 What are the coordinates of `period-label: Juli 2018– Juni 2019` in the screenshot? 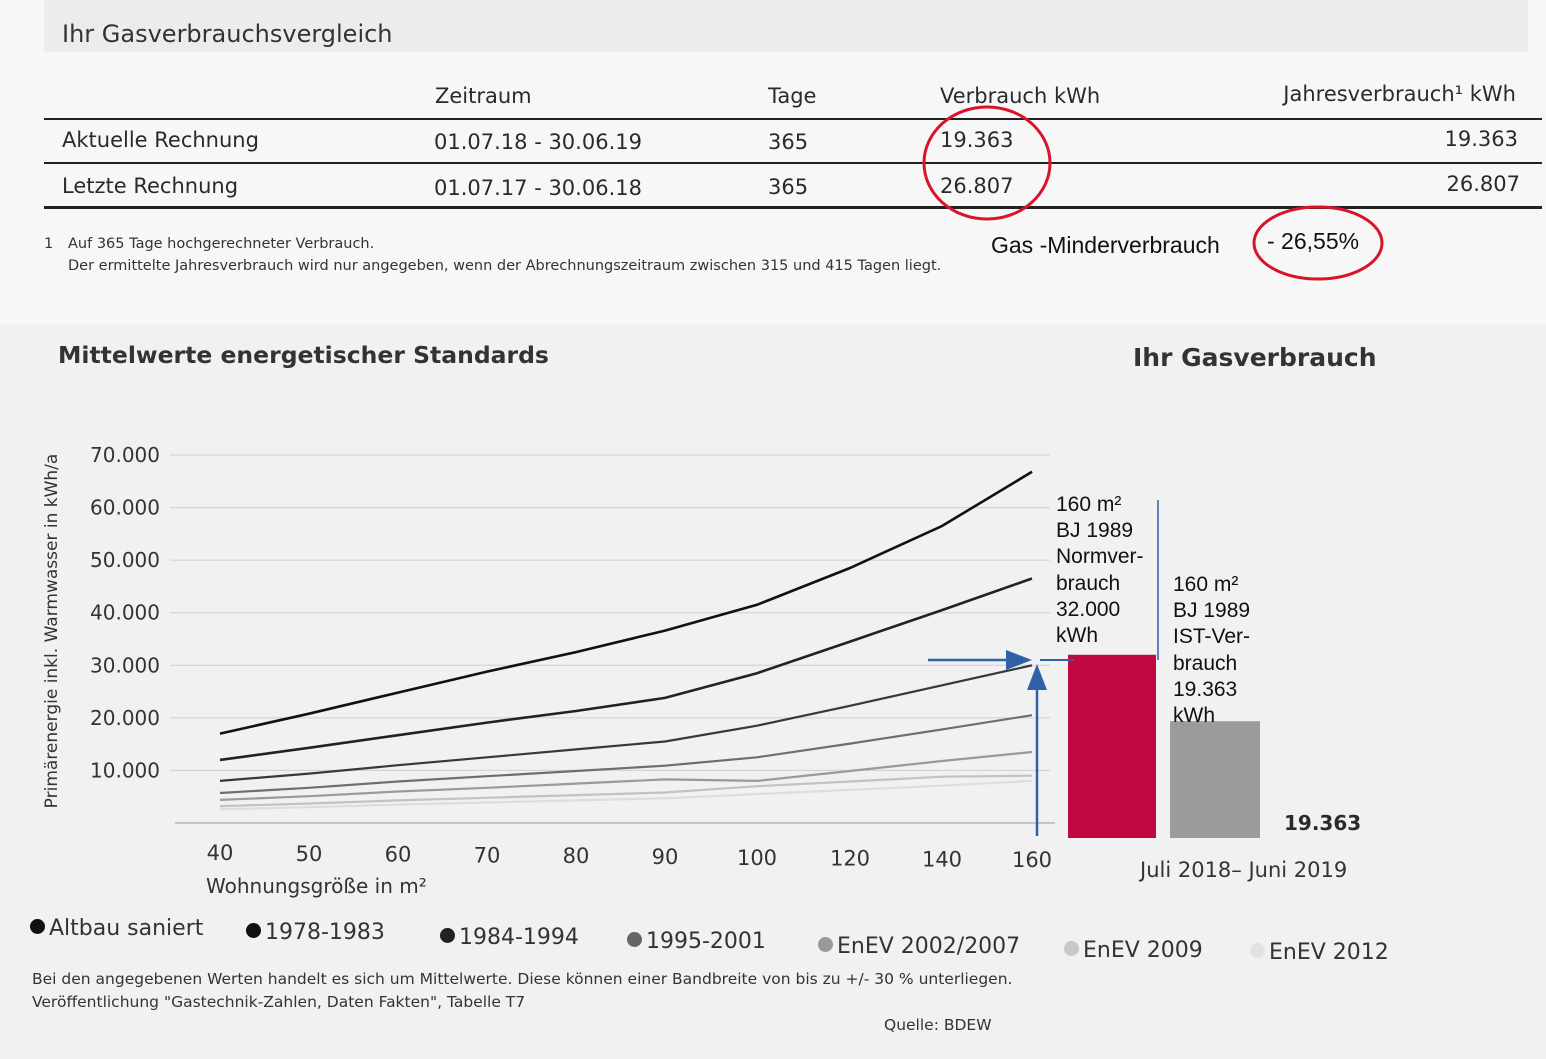 It's located at (1242, 870).